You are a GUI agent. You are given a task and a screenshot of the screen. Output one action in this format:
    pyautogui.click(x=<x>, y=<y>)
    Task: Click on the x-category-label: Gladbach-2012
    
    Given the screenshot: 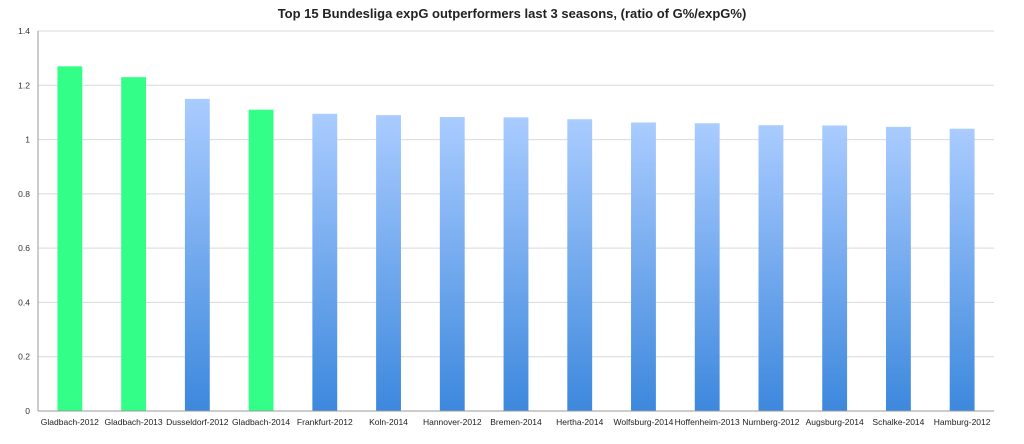 What is the action you would take?
    pyautogui.click(x=70, y=422)
    